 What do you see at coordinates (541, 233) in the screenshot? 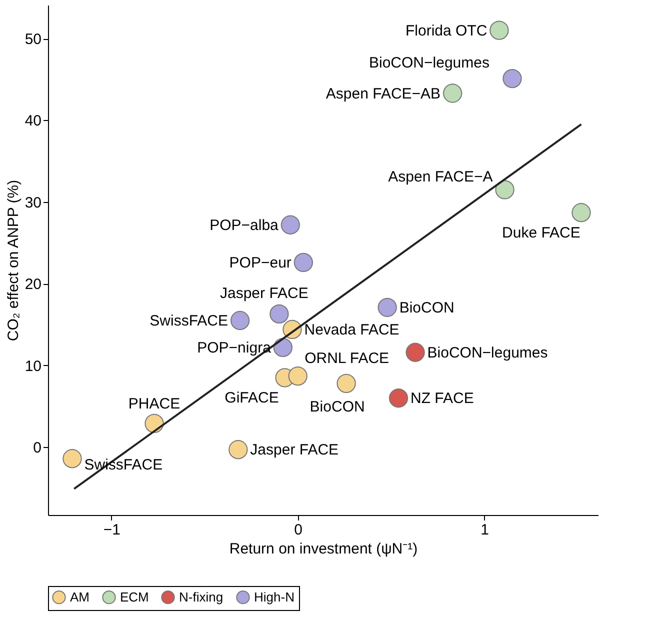
I see `data-label: Duke FACE` at bounding box center [541, 233].